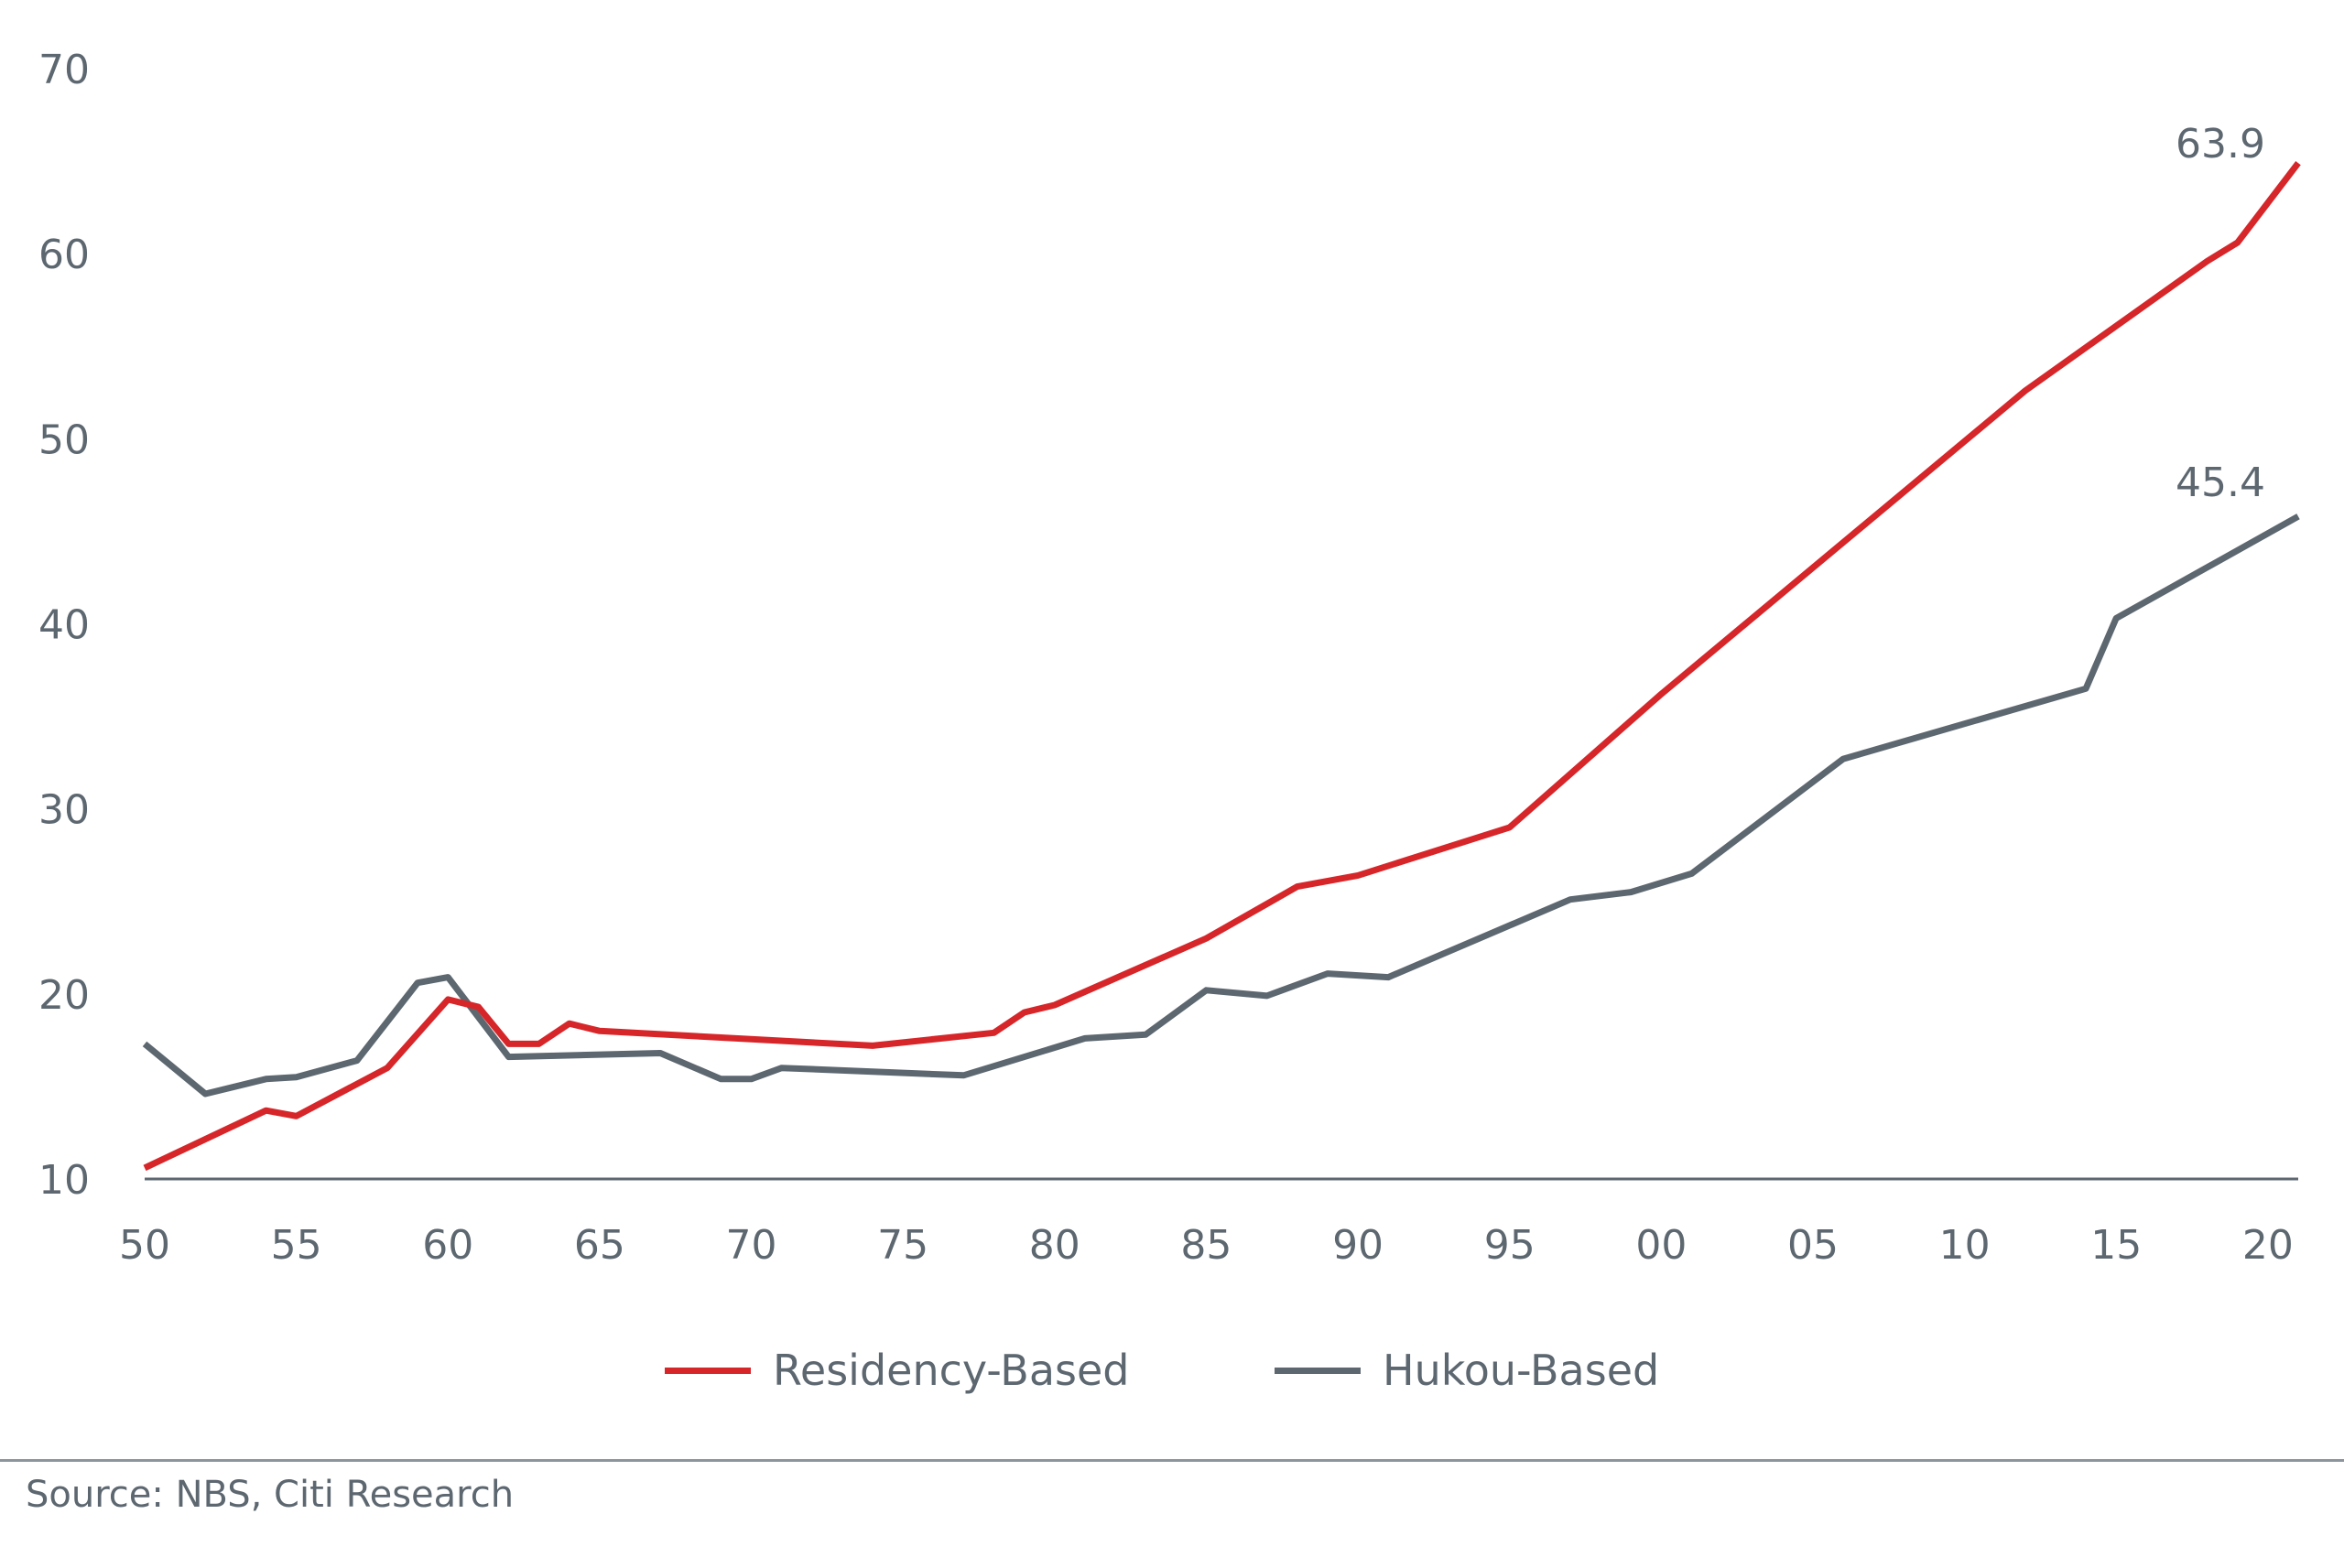  Describe the element at coordinates (64, 996) in the screenshot. I see `y-tick-label: 20` at that location.